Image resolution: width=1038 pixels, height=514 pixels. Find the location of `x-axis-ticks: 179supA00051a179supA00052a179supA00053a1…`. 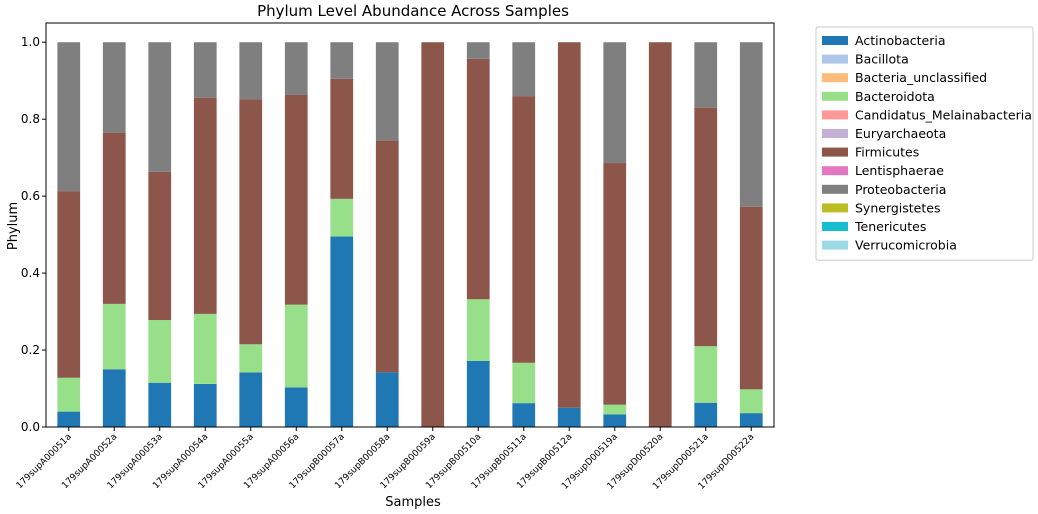

x-axis-ticks: 179supA00051a179supA00052a179supA00053a1… is located at coordinates (385, 459).